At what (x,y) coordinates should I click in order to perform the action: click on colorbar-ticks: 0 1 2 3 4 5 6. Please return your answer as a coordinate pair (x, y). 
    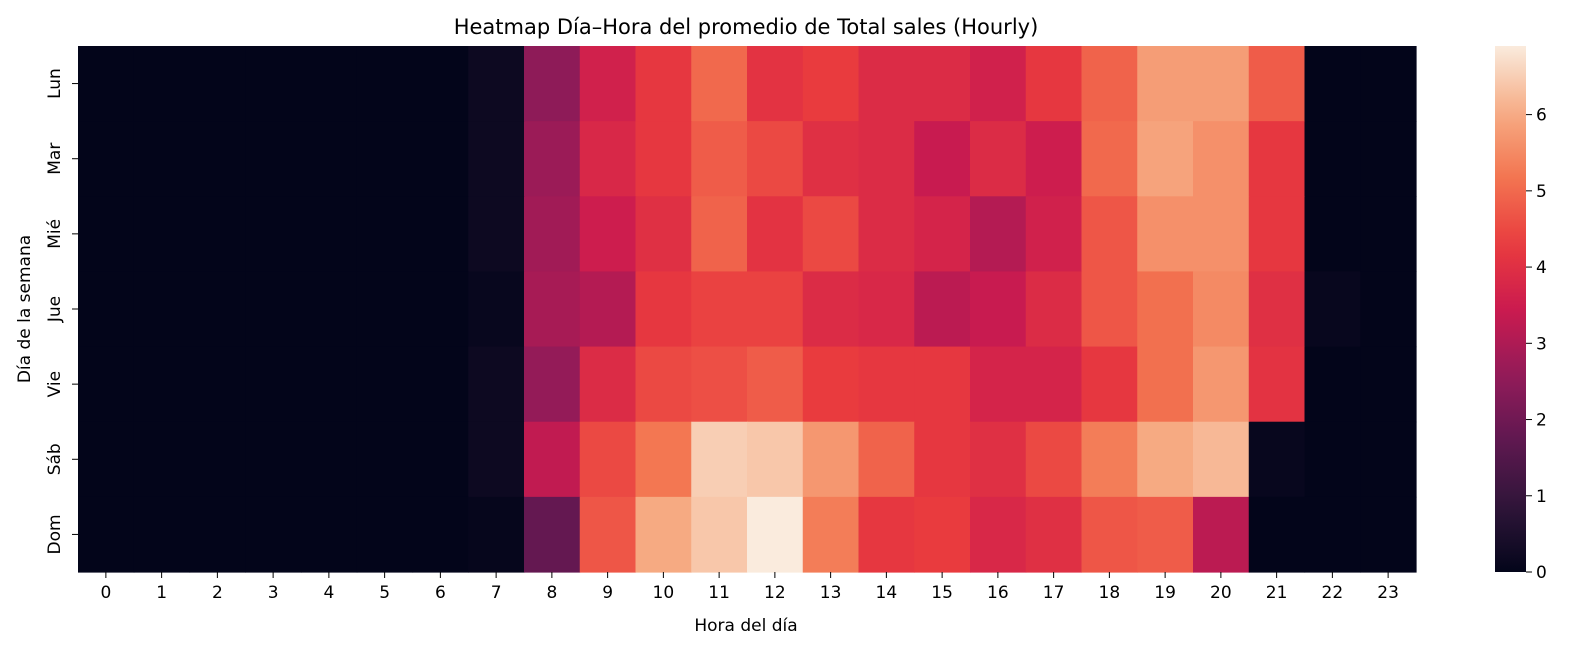
    Looking at the image, I should click on (1536, 344).